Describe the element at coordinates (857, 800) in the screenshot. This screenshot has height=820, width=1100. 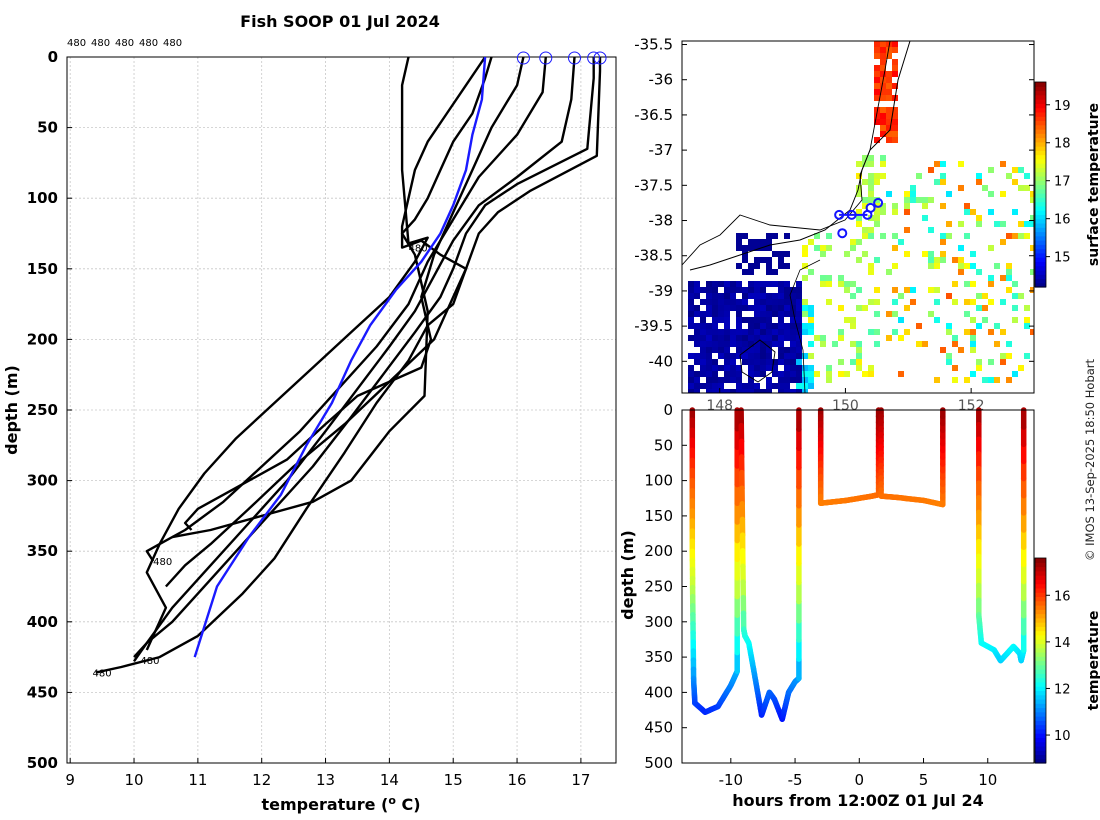
I see `dt-x-axis-label: hours from 12:00Z 01 Jul 24` at that location.